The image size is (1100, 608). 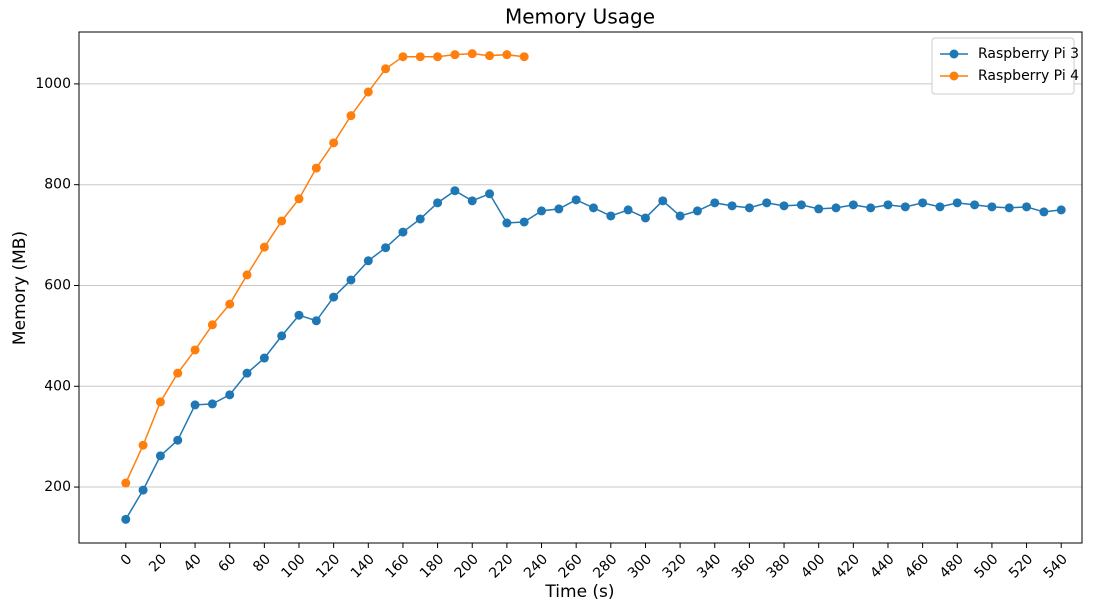 I want to click on x-tick-label: 220, so click(x=501, y=566).